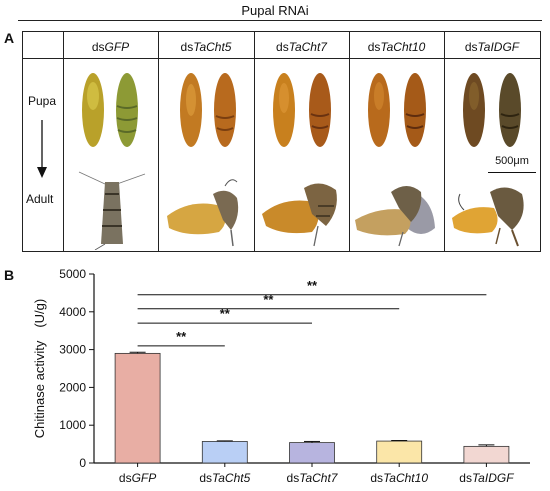 The width and height of the screenshot is (550, 491). Describe the element at coordinates (399, 478) in the screenshot. I see `x-tick-label: dsTaCht10` at that location.